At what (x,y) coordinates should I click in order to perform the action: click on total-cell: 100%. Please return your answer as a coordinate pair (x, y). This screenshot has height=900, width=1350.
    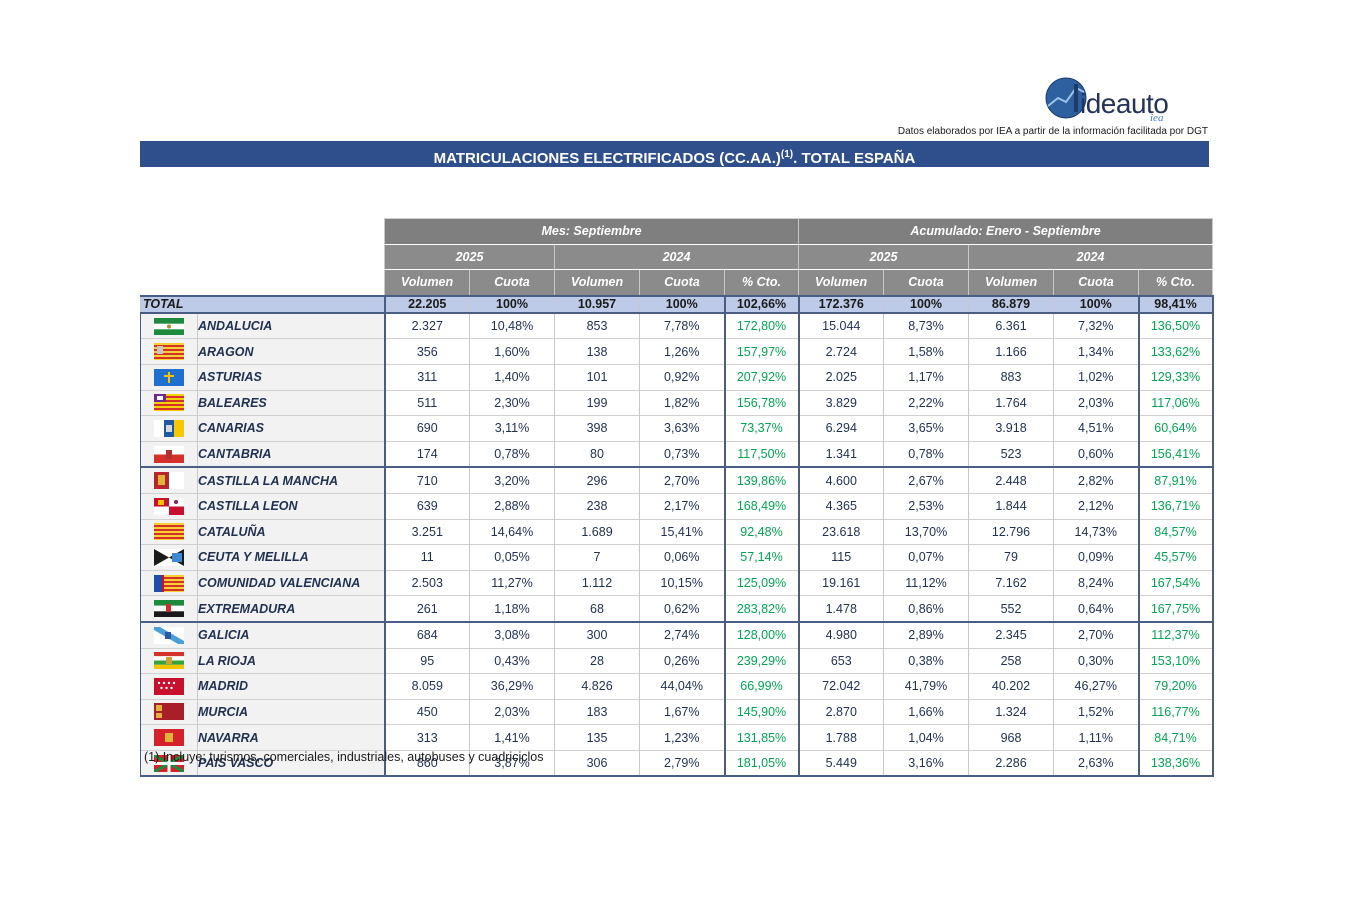
    Looking at the image, I should click on (1096, 304).